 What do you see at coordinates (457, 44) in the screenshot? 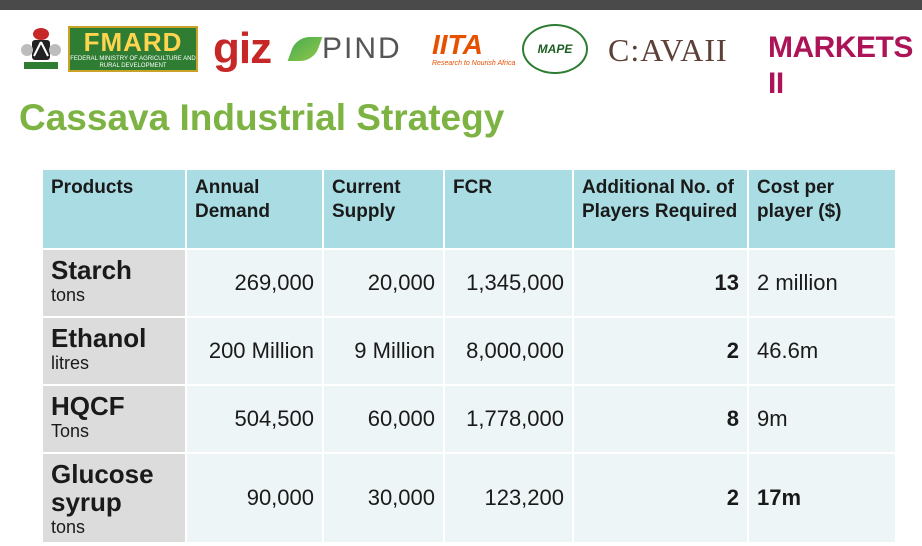
I see `iita-wordmark: IITA` at bounding box center [457, 44].